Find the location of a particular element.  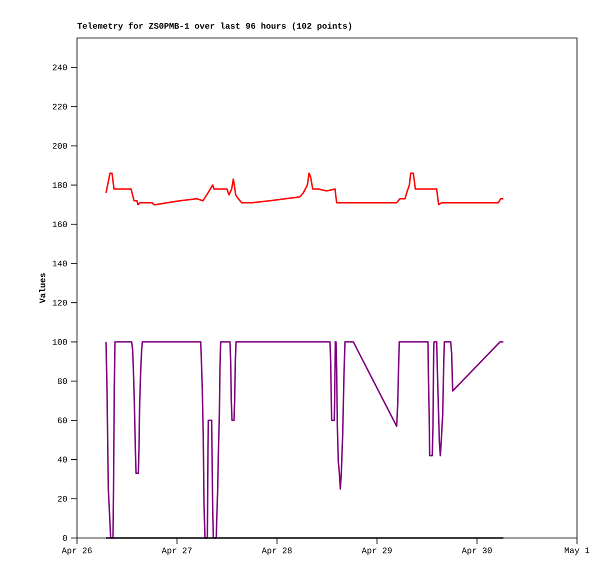

x-tick-label: Apr 27 is located at coordinates (177, 551).